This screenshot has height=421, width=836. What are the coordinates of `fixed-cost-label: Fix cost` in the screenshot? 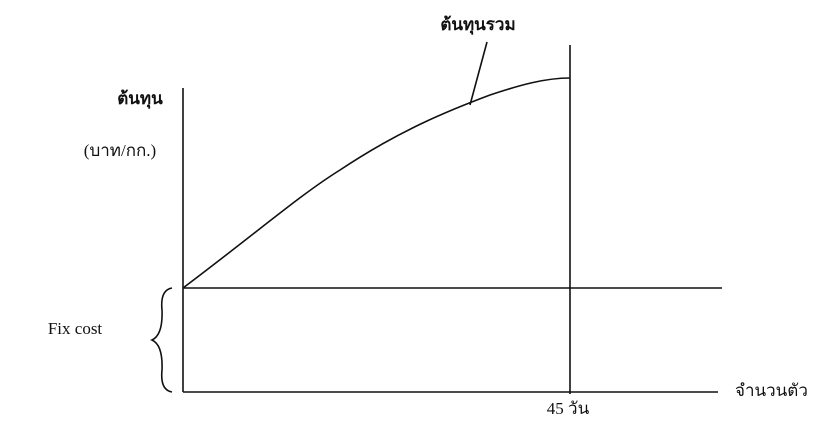 It's located at (75, 328).